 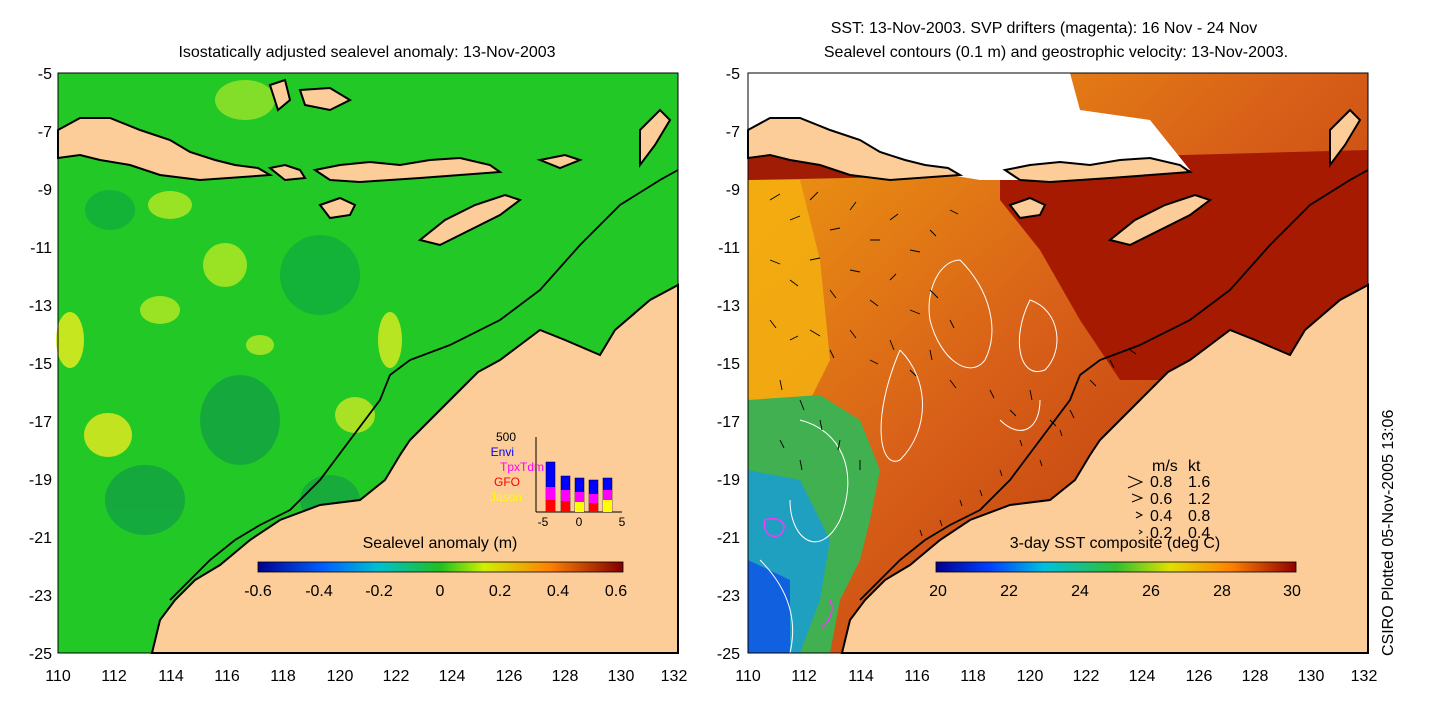 I want to click on inset-x-tick: 5, so click(x=622, y=522).